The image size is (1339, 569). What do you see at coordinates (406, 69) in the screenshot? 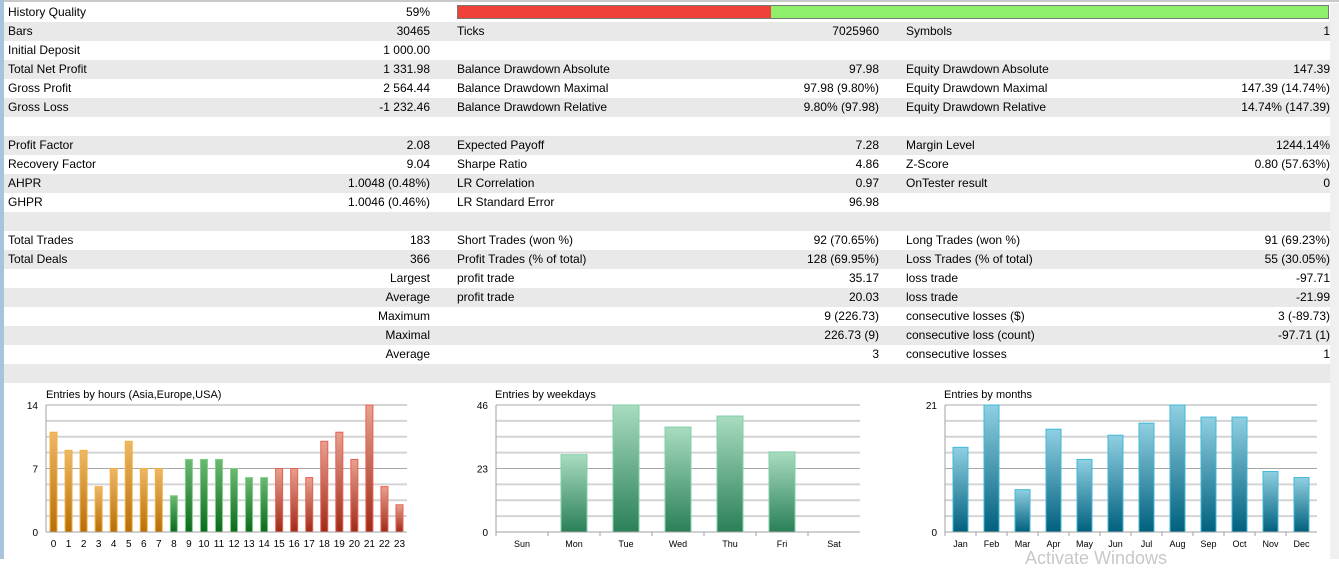
I see `cell-value: 1 331.98` at bounding box center [406, 69].